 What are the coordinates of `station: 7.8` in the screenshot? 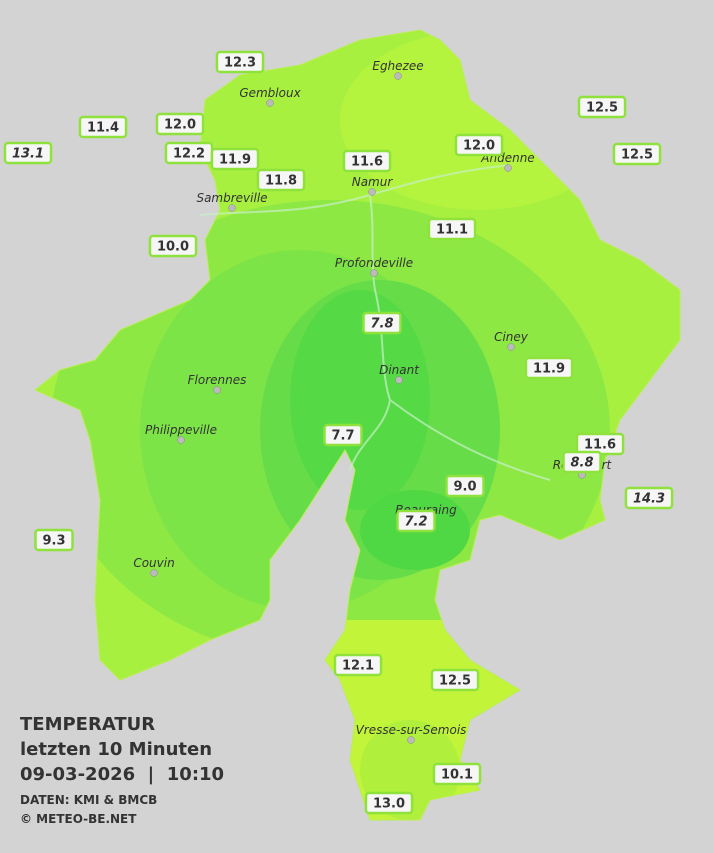 It's located at (382, 323).